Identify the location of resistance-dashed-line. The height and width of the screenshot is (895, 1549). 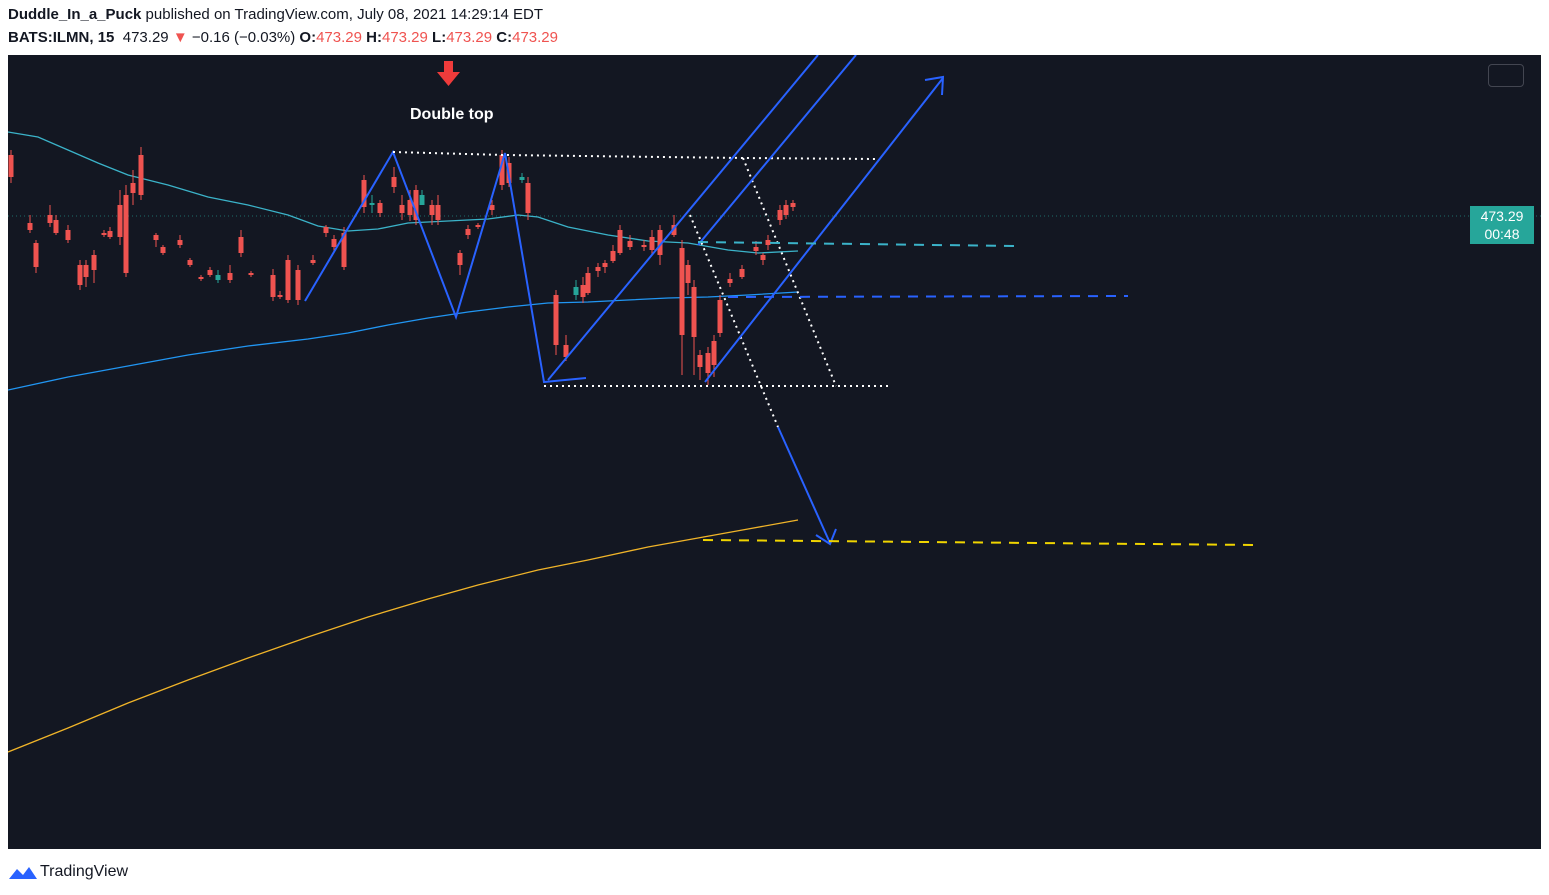
(857, 244).